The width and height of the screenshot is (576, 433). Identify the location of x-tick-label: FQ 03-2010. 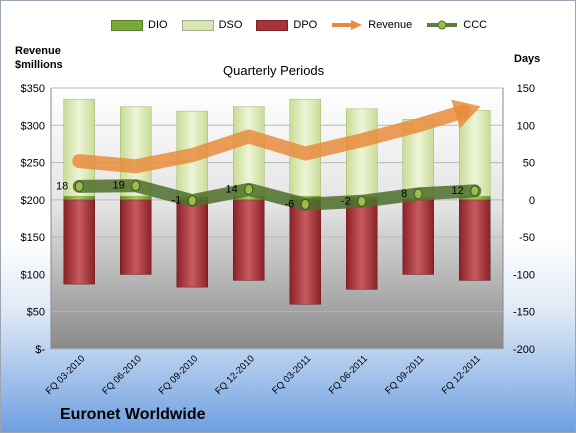
(66, 375).